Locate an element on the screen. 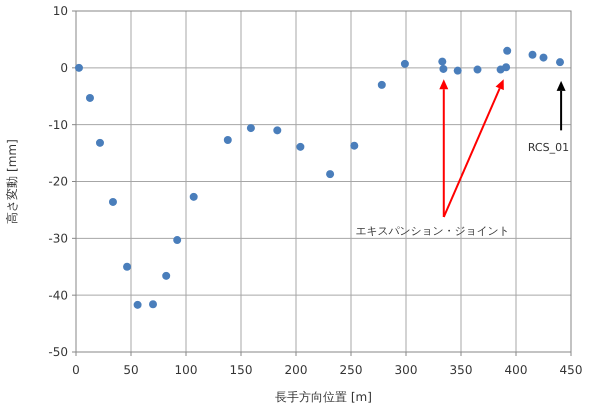  x-tick-label: 250 is located at coordinates (351, 370).